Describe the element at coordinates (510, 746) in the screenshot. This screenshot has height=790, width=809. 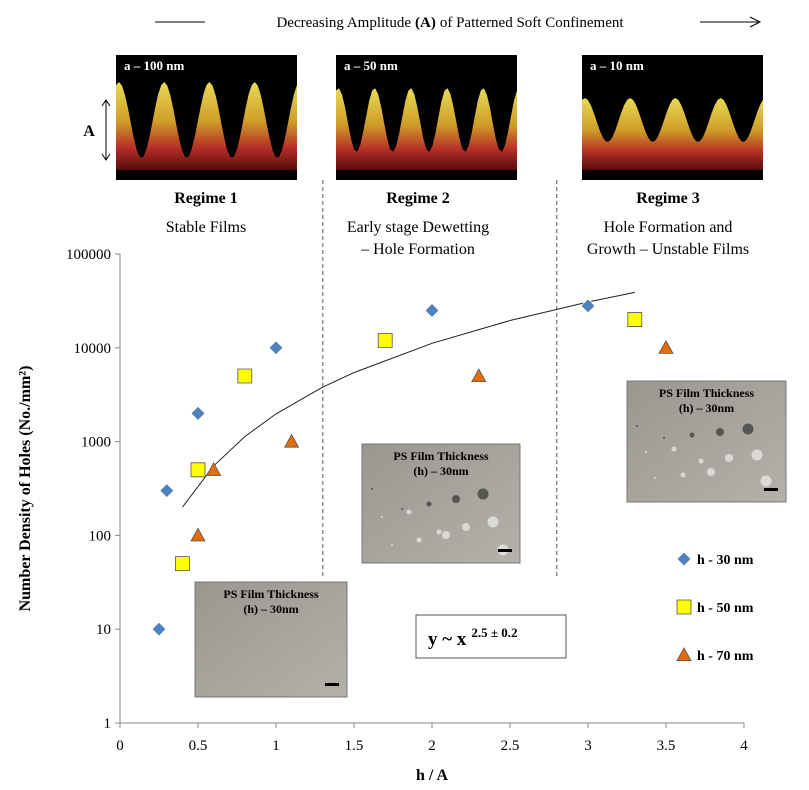
I see `x-tick-label: 2.5` at that location.